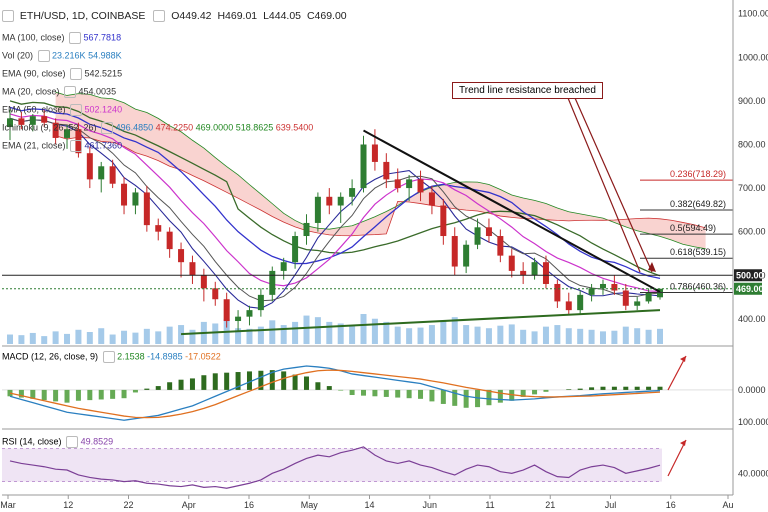  I want to click on time-tick-label: Apr, so click(189, 505).